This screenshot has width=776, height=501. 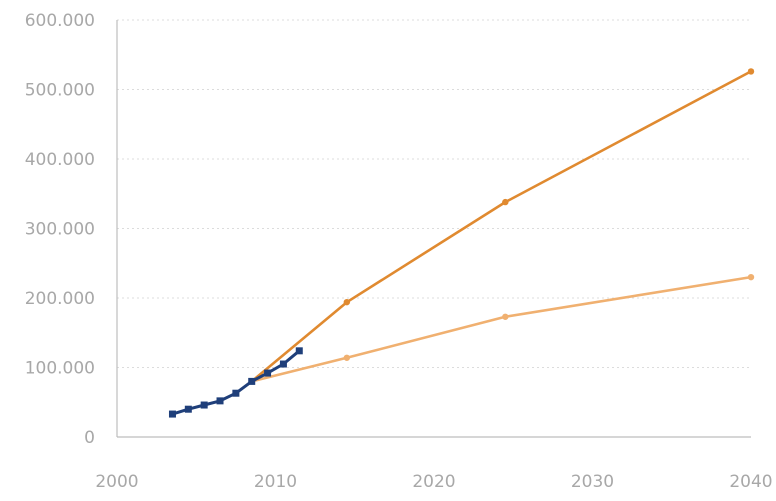 I want to click on x-tick-label: 2000, so click(x=116, y=482).